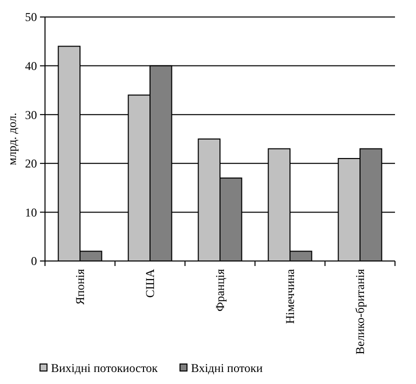  What do you see at coordinates (360, 311) in the screenshot?
I see `x-tick-label: Велико-британія` at bounding box center [360, 311].